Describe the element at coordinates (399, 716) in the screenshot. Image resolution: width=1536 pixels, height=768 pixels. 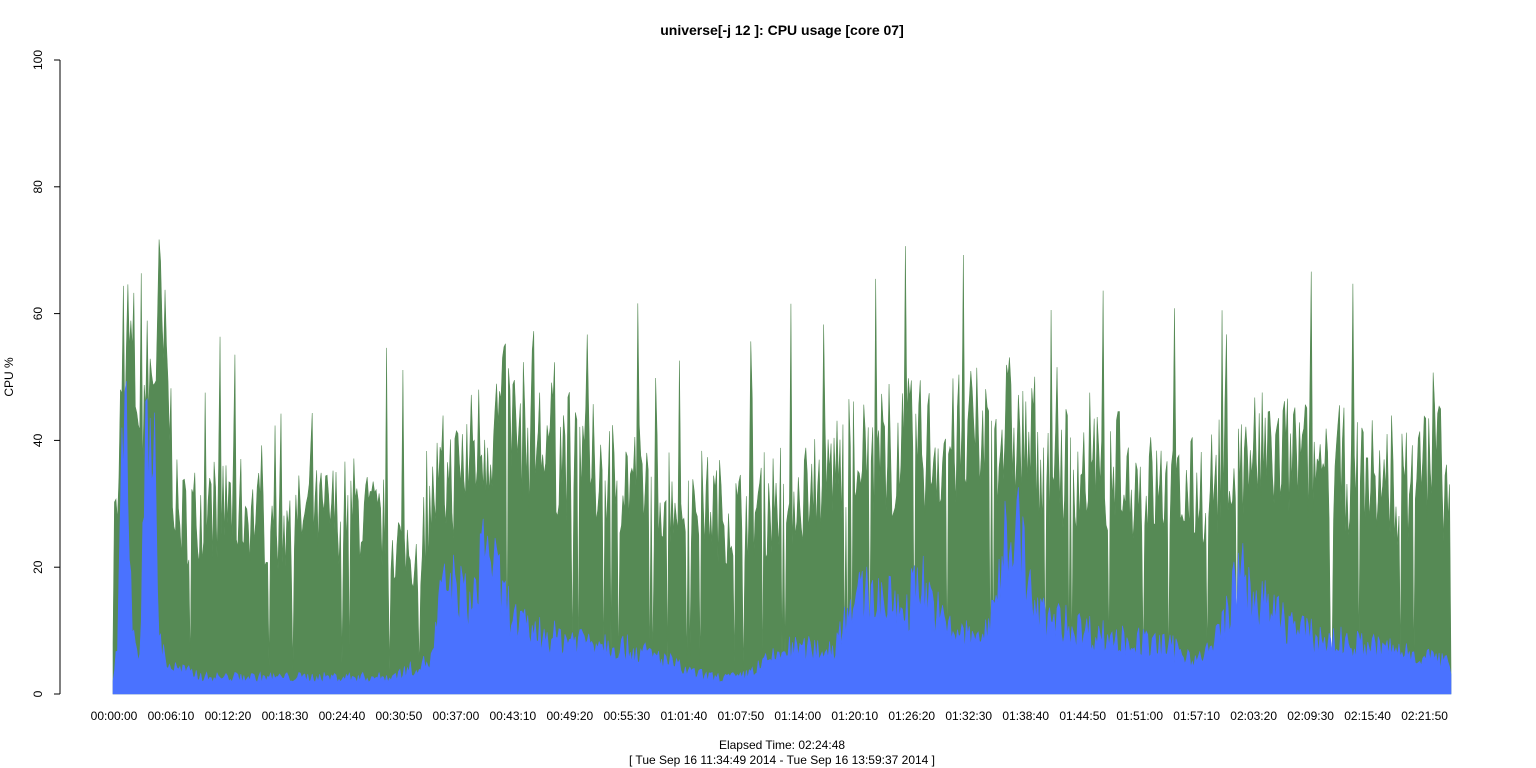
I see `x-tick-label: 00:30:50` at that location.